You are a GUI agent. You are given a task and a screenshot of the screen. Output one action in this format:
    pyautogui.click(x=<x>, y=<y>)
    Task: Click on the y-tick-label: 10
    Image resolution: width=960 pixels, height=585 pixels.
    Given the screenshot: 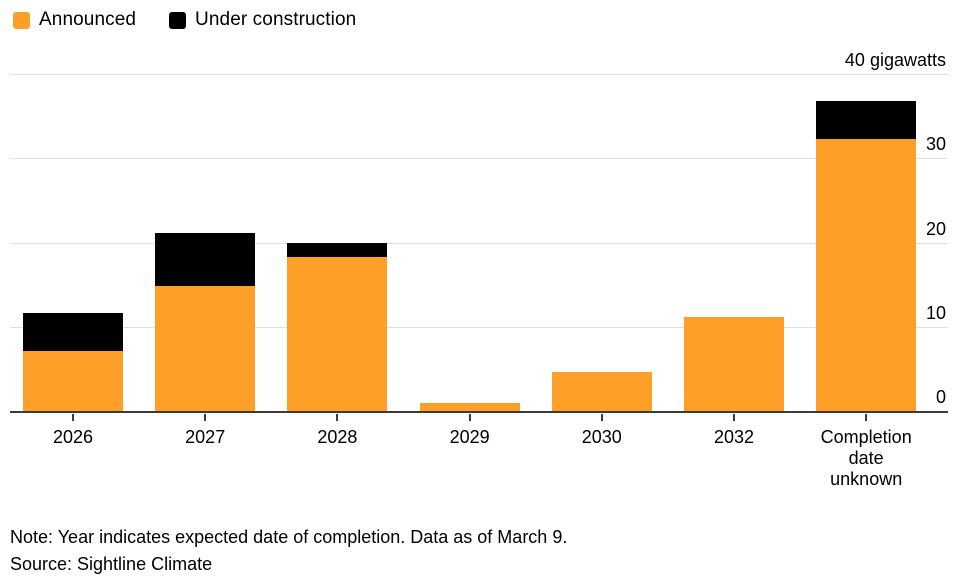 What is the action you would take?
    pyautogui.click(x=935, y=312)
    